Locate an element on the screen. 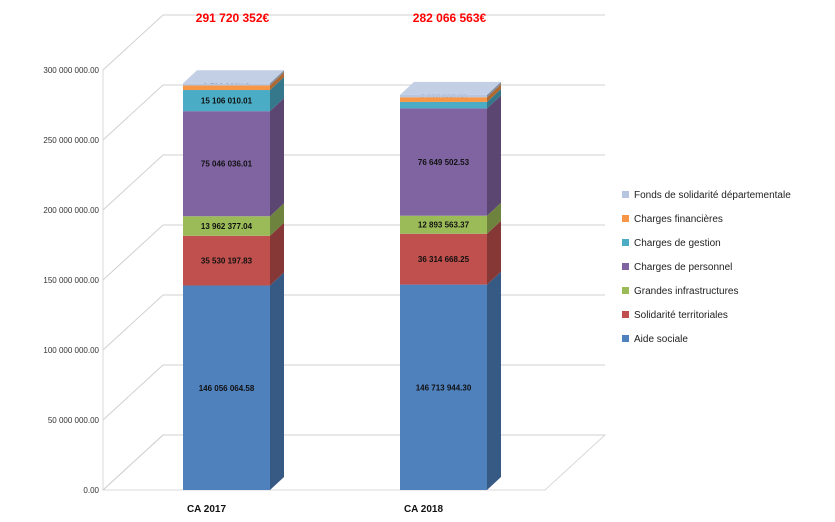 The image size is (835, 522). data-label: 12 893 563.37 is located at coordinates (444, 225).